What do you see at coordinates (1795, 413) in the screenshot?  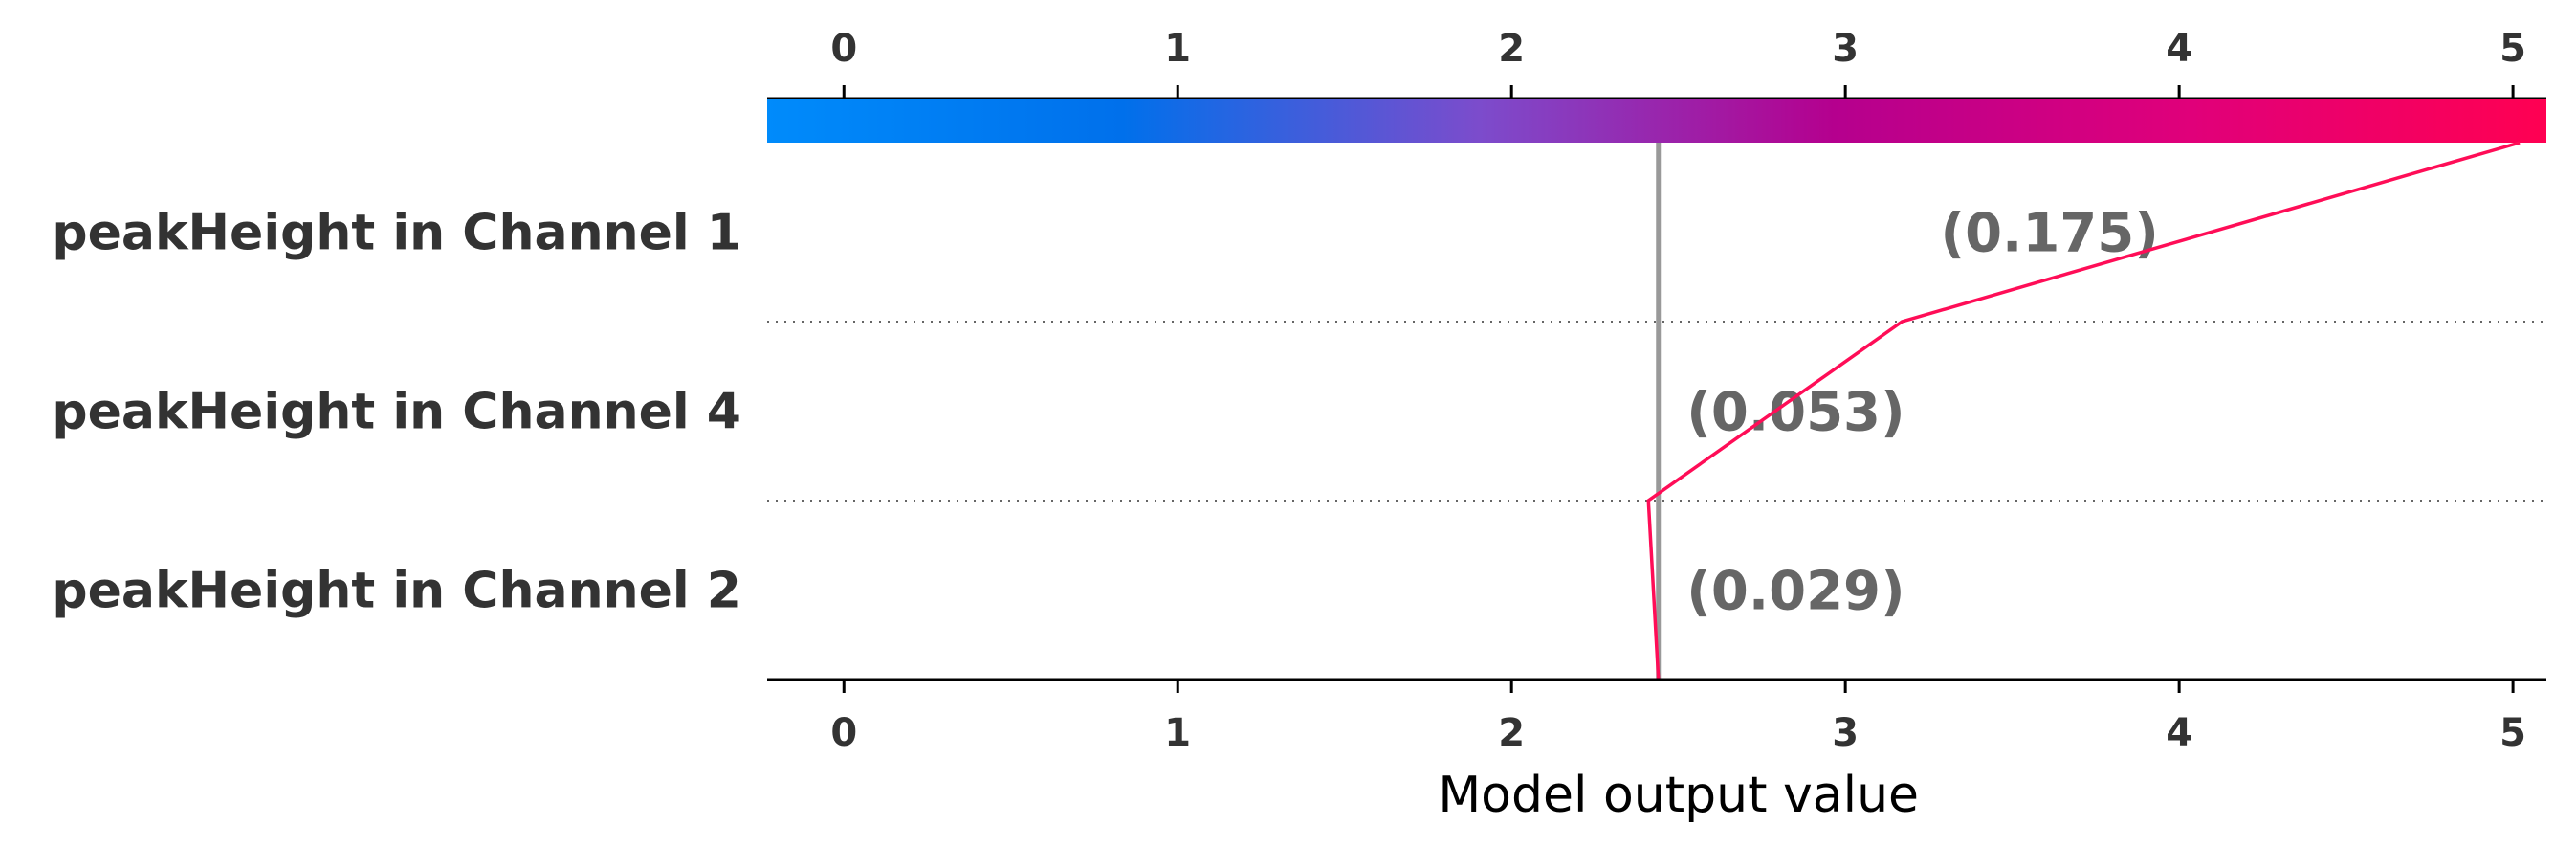 I see `feature-contribution-label: (0.053)` at bounding box center [1795, 413].